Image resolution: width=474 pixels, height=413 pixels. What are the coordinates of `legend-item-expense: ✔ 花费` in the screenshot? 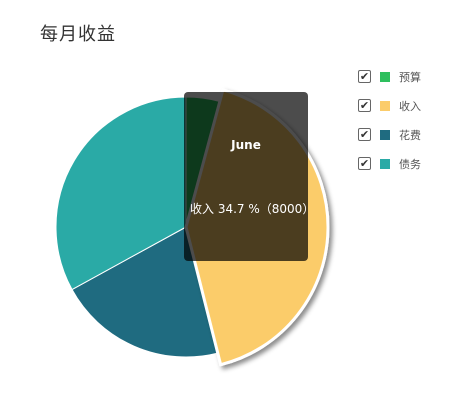 It's located at (389, 134).